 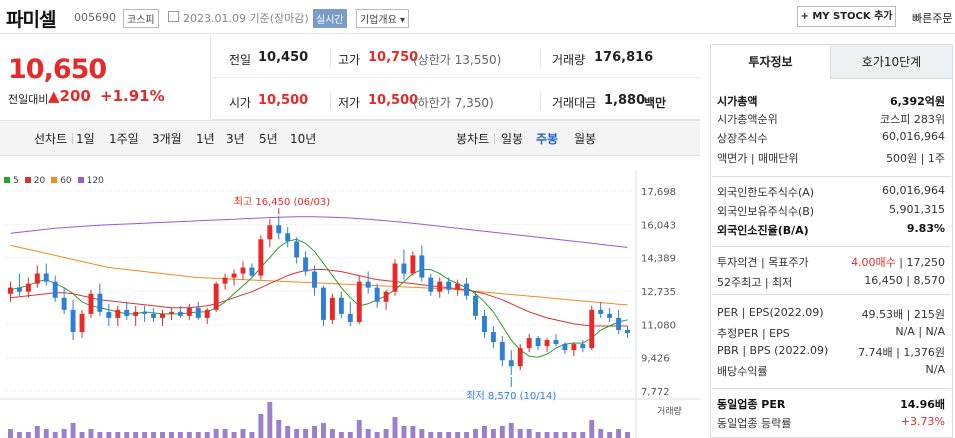 I want to click on line-tab-0: 1일, so click(x=85, y=139).